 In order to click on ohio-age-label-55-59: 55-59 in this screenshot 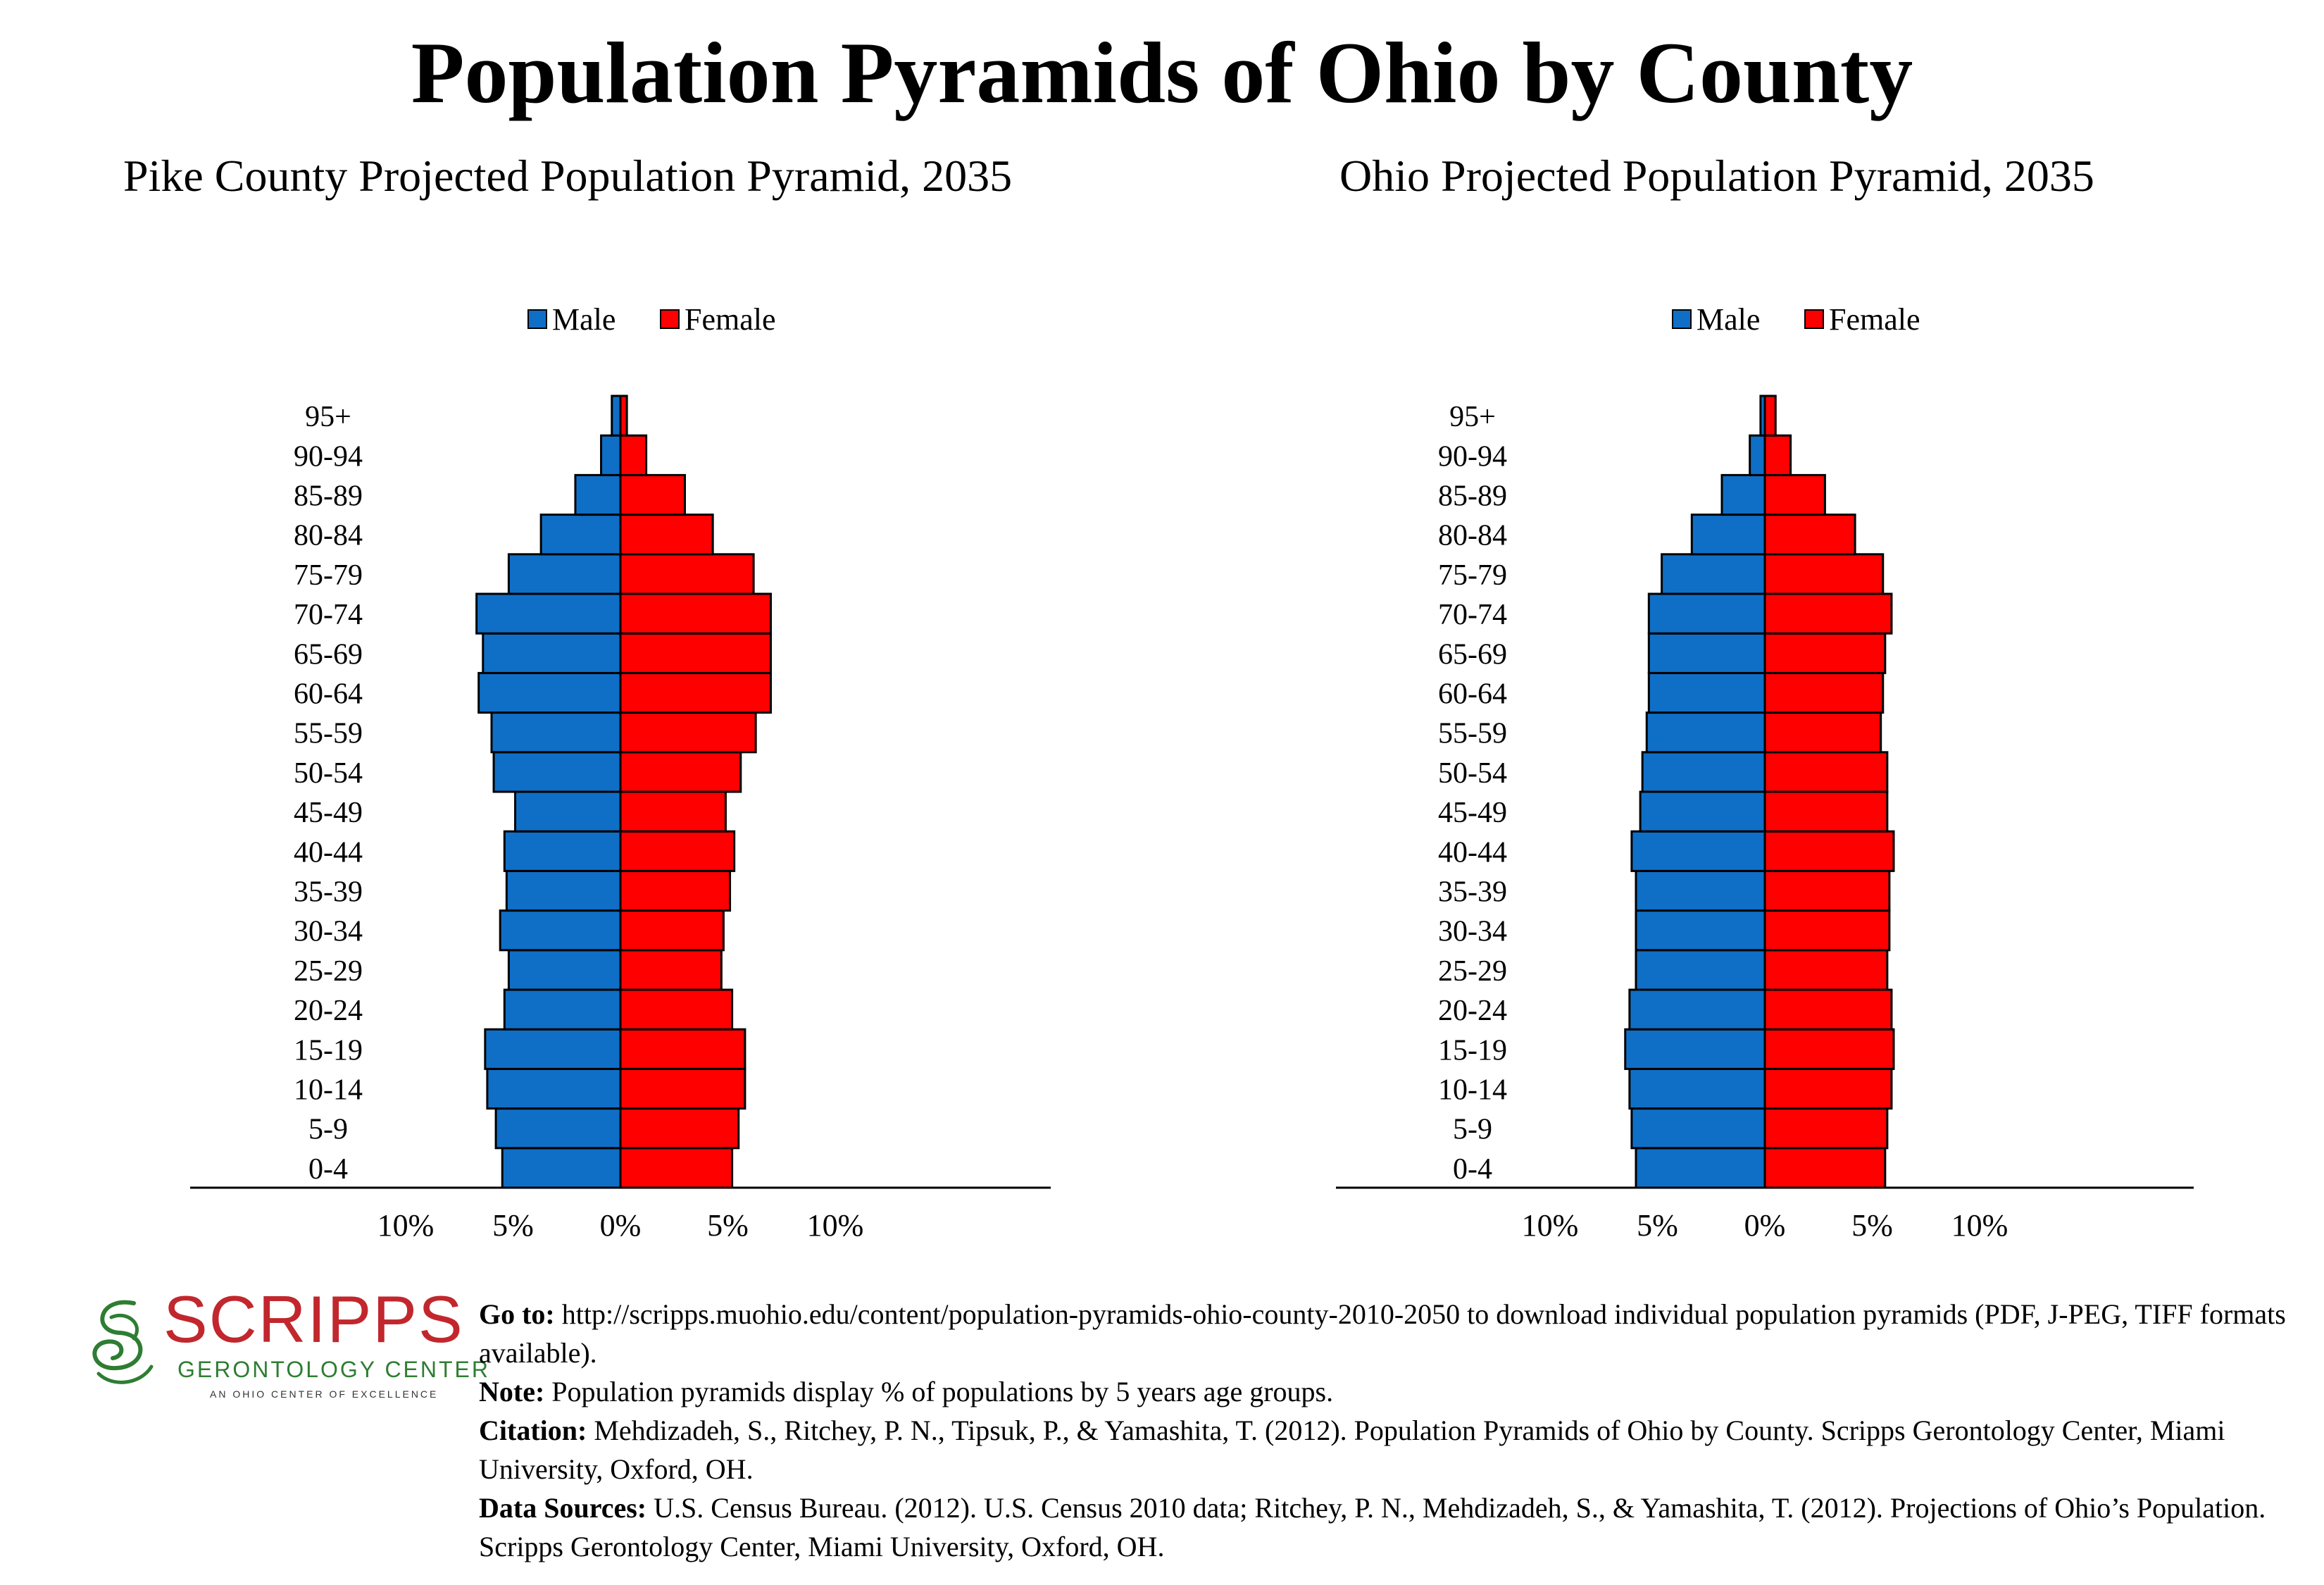, I will do `click(1472, 734)`.